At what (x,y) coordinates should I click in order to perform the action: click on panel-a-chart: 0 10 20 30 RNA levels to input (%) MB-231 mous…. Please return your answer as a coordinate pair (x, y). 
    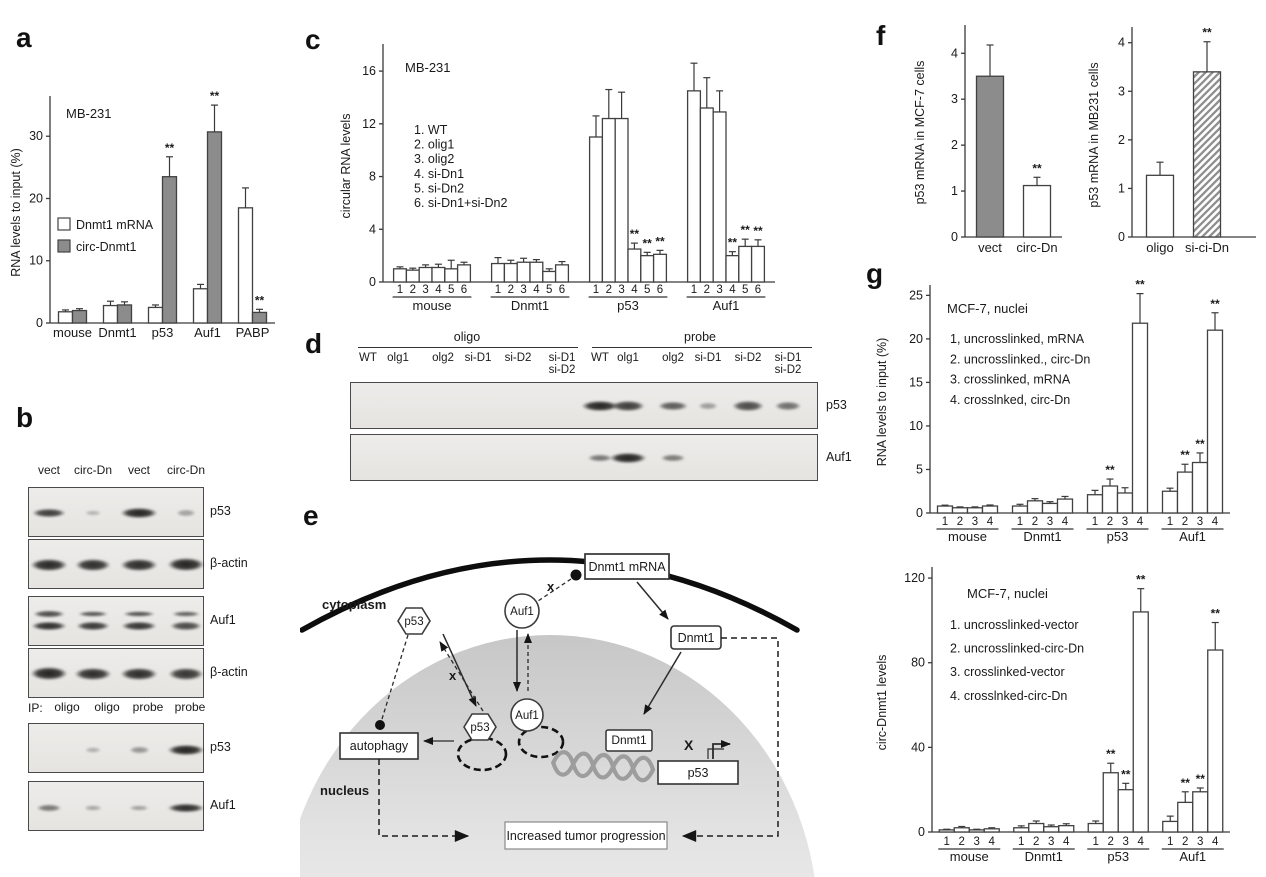
    Looking at the image, I should click on (142, 214).